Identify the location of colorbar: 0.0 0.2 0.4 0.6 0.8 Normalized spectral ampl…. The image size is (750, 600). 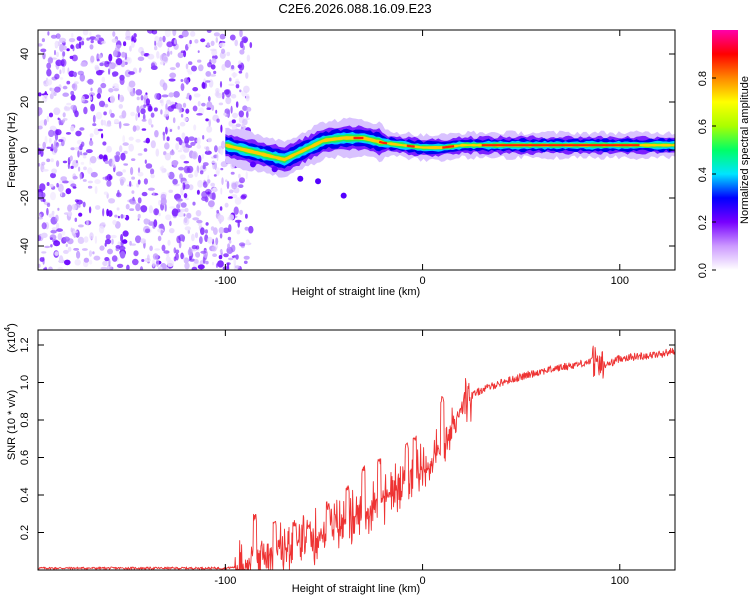
(723, 154).